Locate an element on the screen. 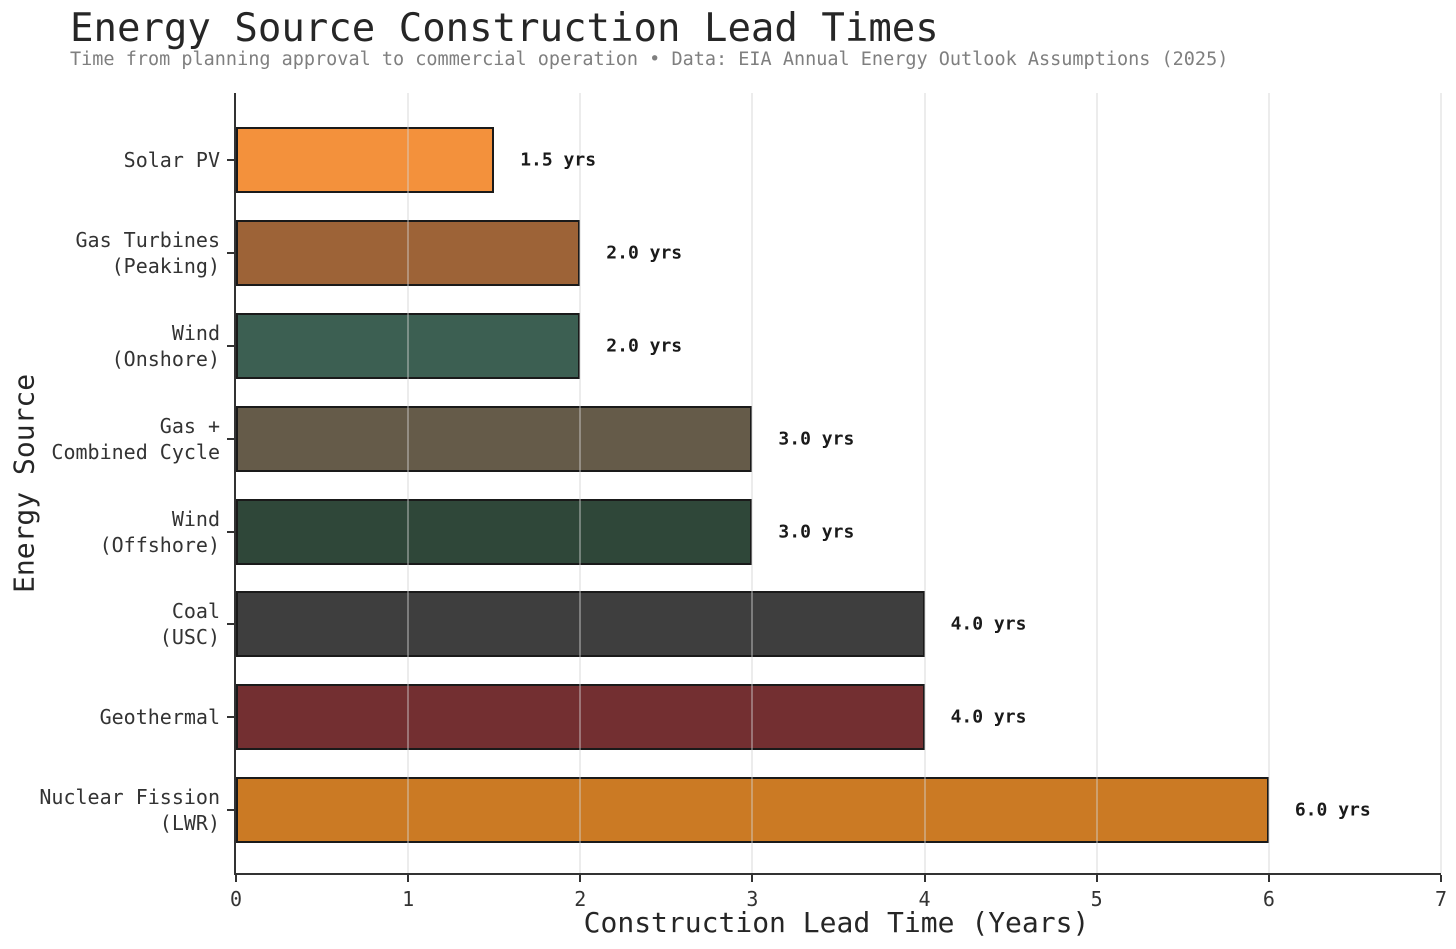  bar-row-1: Gas Turbines (Peaking) 2.0 yrs is located at coordinates (758, 253).